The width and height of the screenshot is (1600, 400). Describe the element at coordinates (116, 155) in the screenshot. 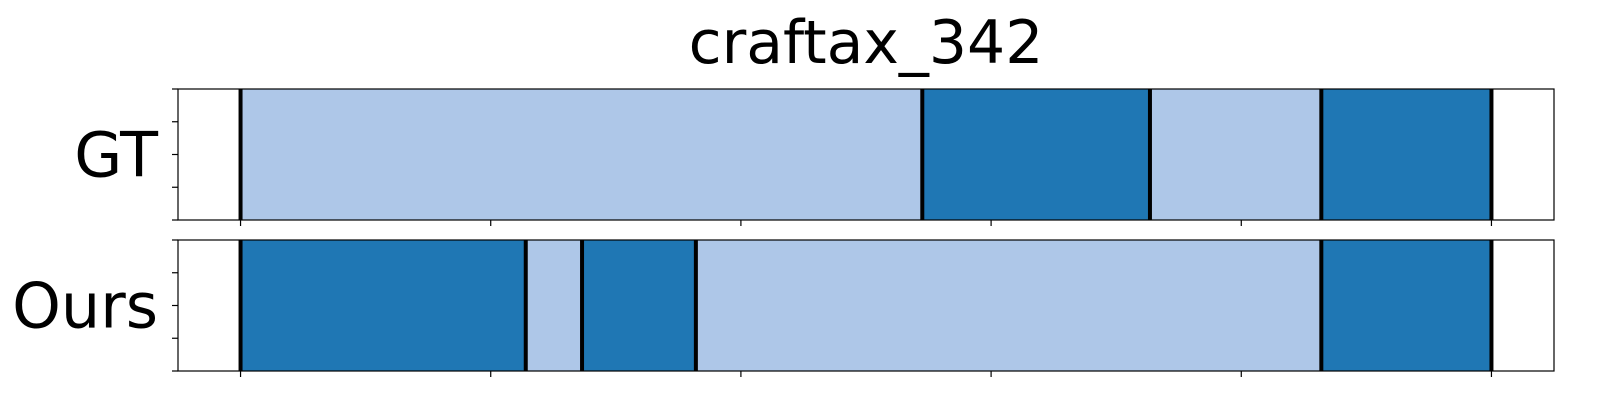

I see `row-label-gt: GT` at that location.